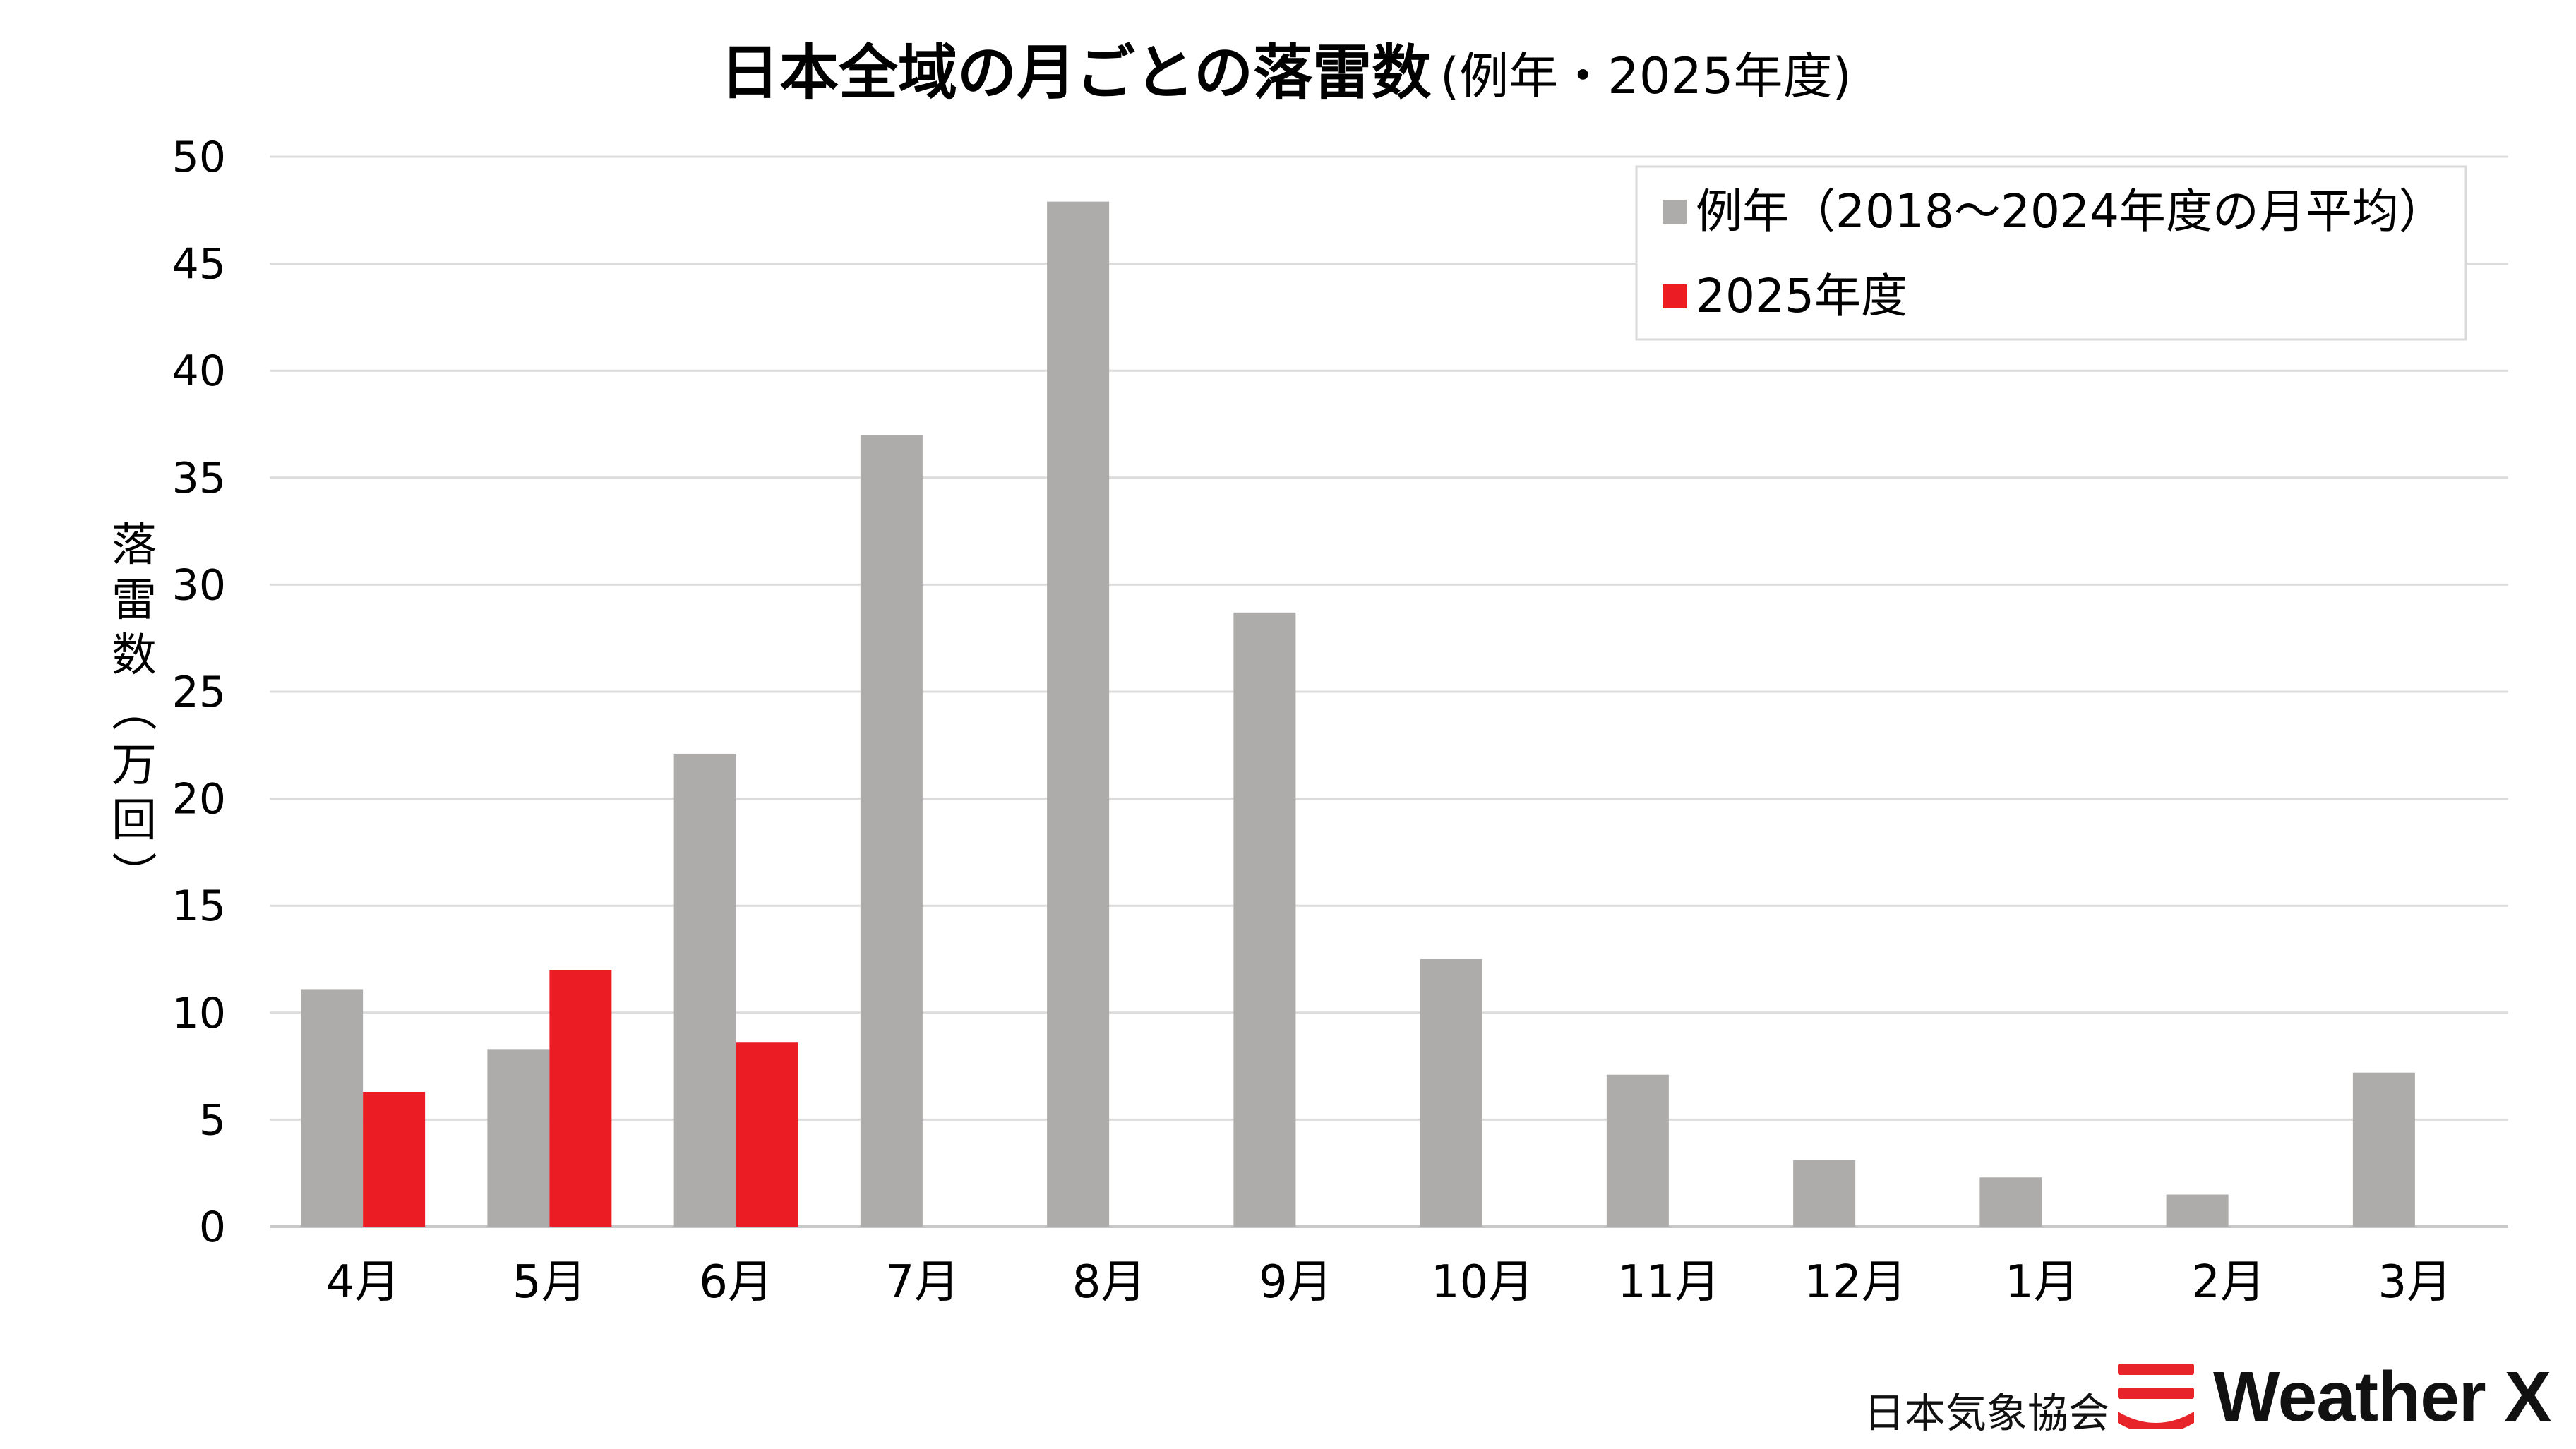 The height and width of the screenshot is (1449, 2576). I want to click on y-label-char: ）, so click(132, 874).